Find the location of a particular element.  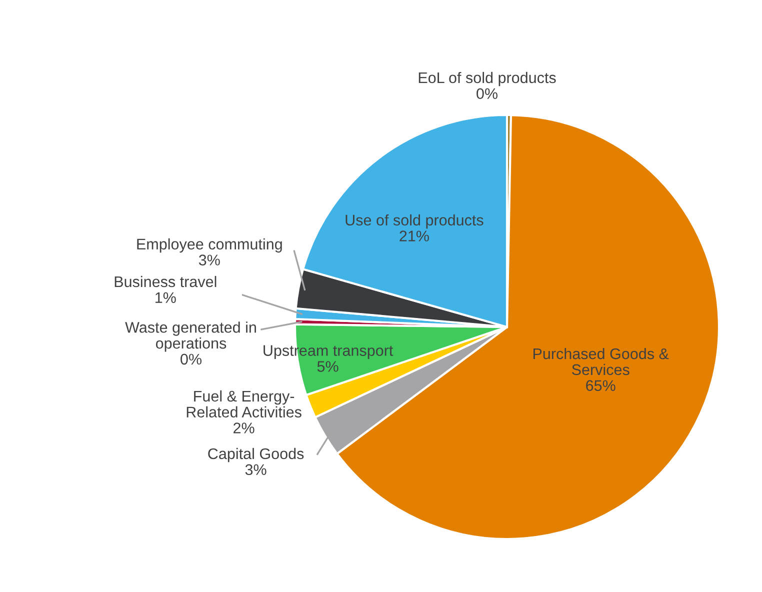

slice-label: Employee commuting is located at coordinates (209, 245).